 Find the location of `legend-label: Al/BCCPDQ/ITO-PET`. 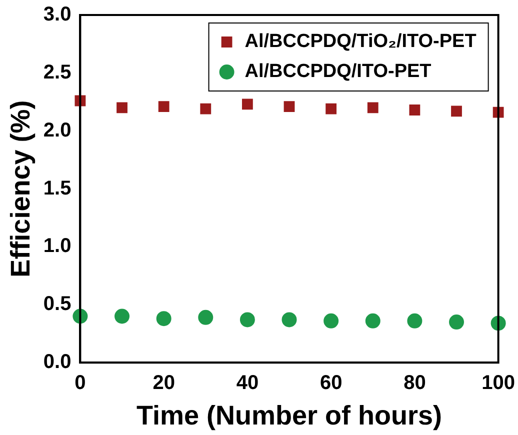

legend-label: Al/BCCPDQ/ITO-PET is located at coordinates (338, 71).